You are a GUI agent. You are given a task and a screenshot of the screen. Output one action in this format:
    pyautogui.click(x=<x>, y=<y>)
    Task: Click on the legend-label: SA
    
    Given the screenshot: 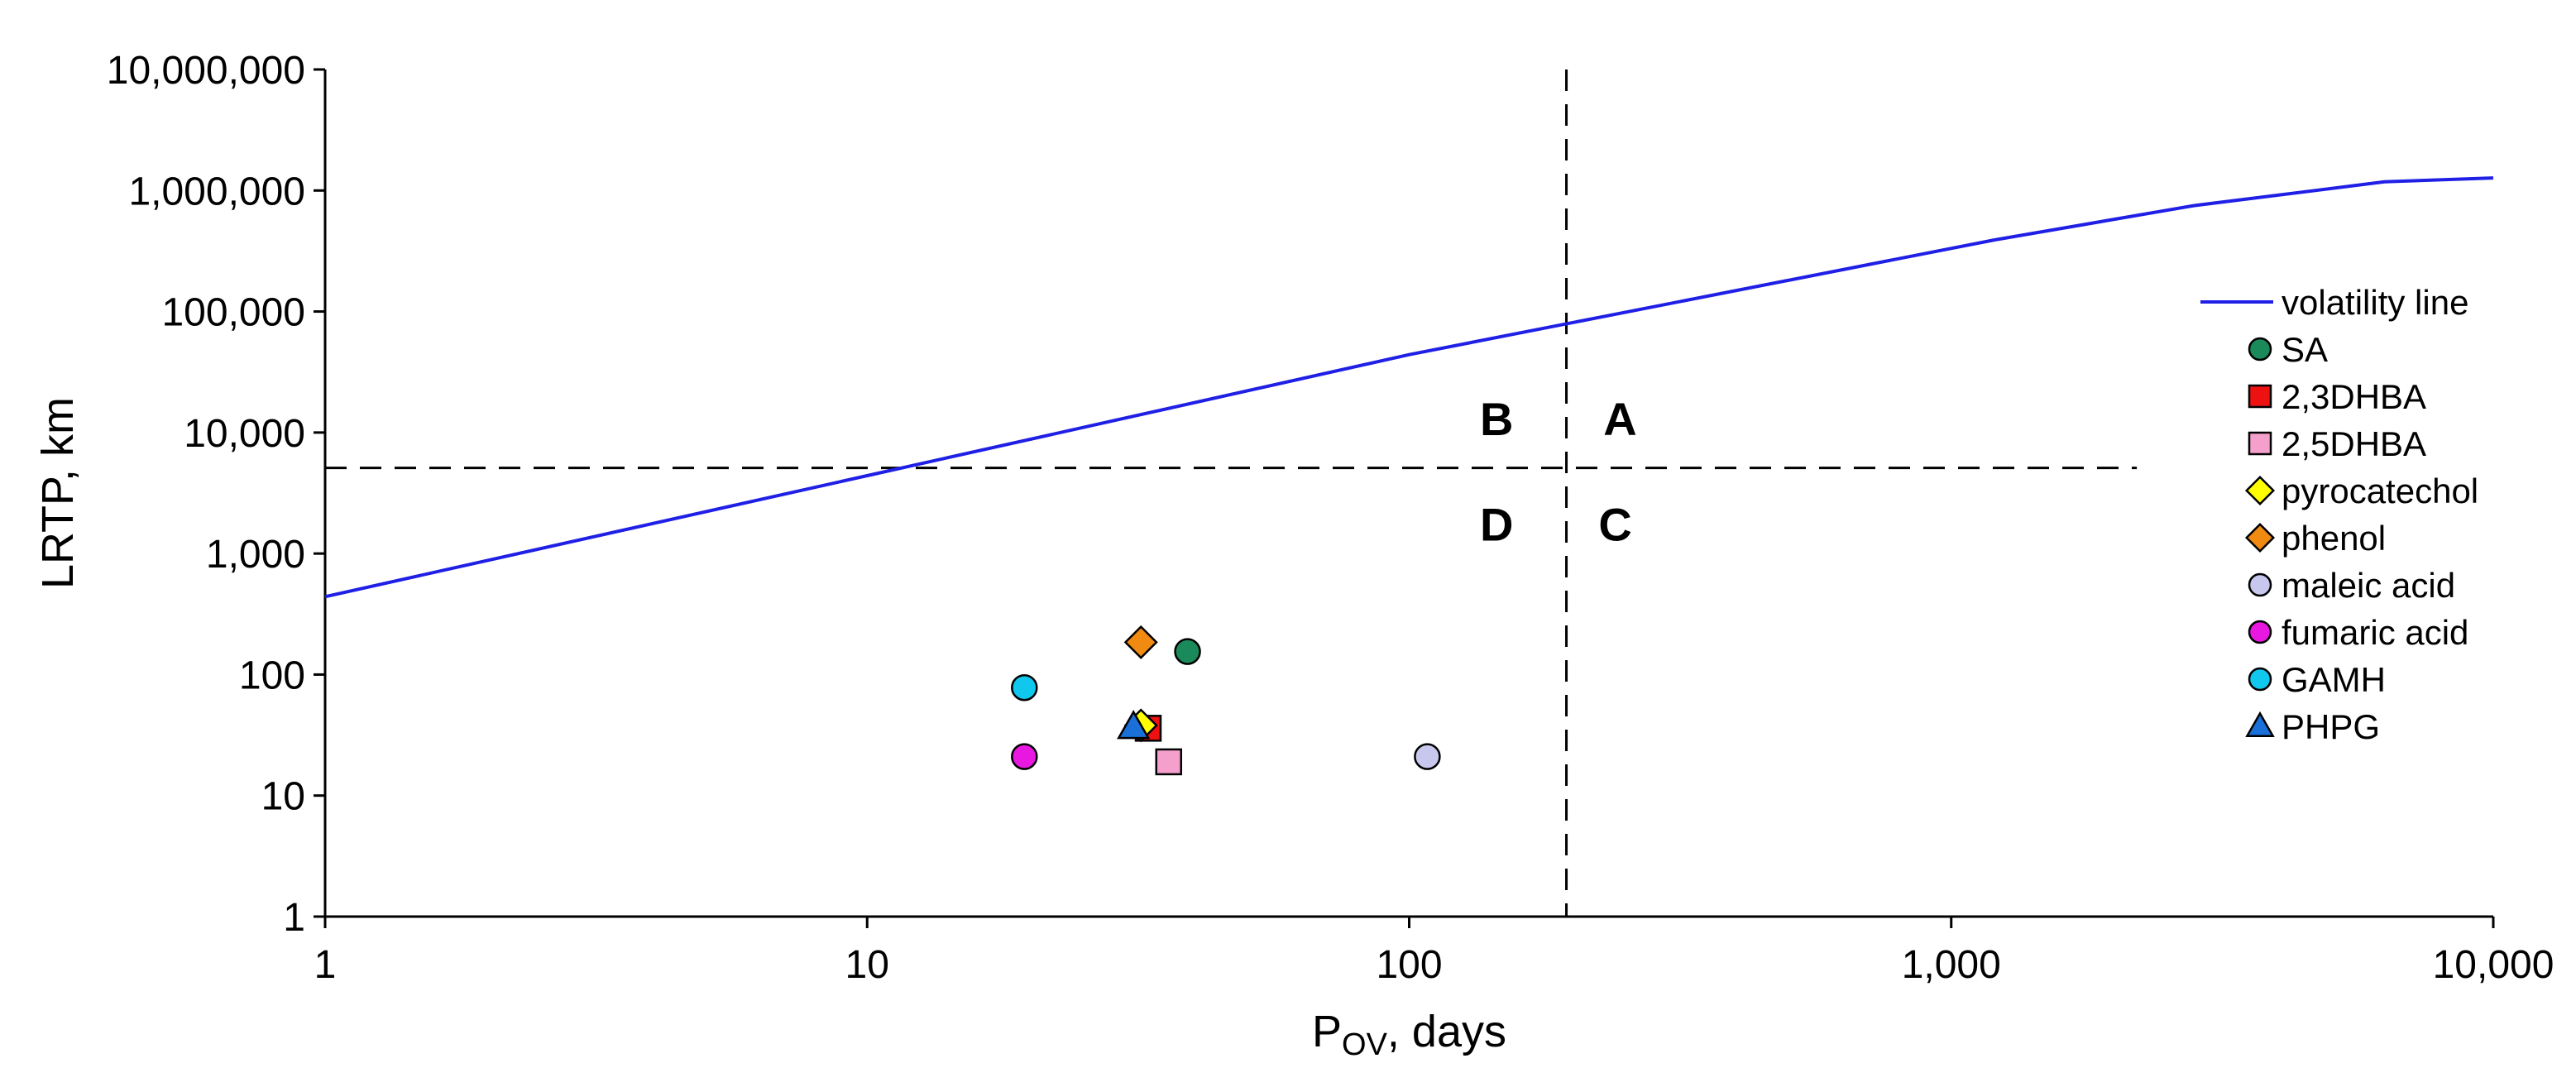 What is the action you would take?
    pyautogui.click(x=2305, y=350)
    